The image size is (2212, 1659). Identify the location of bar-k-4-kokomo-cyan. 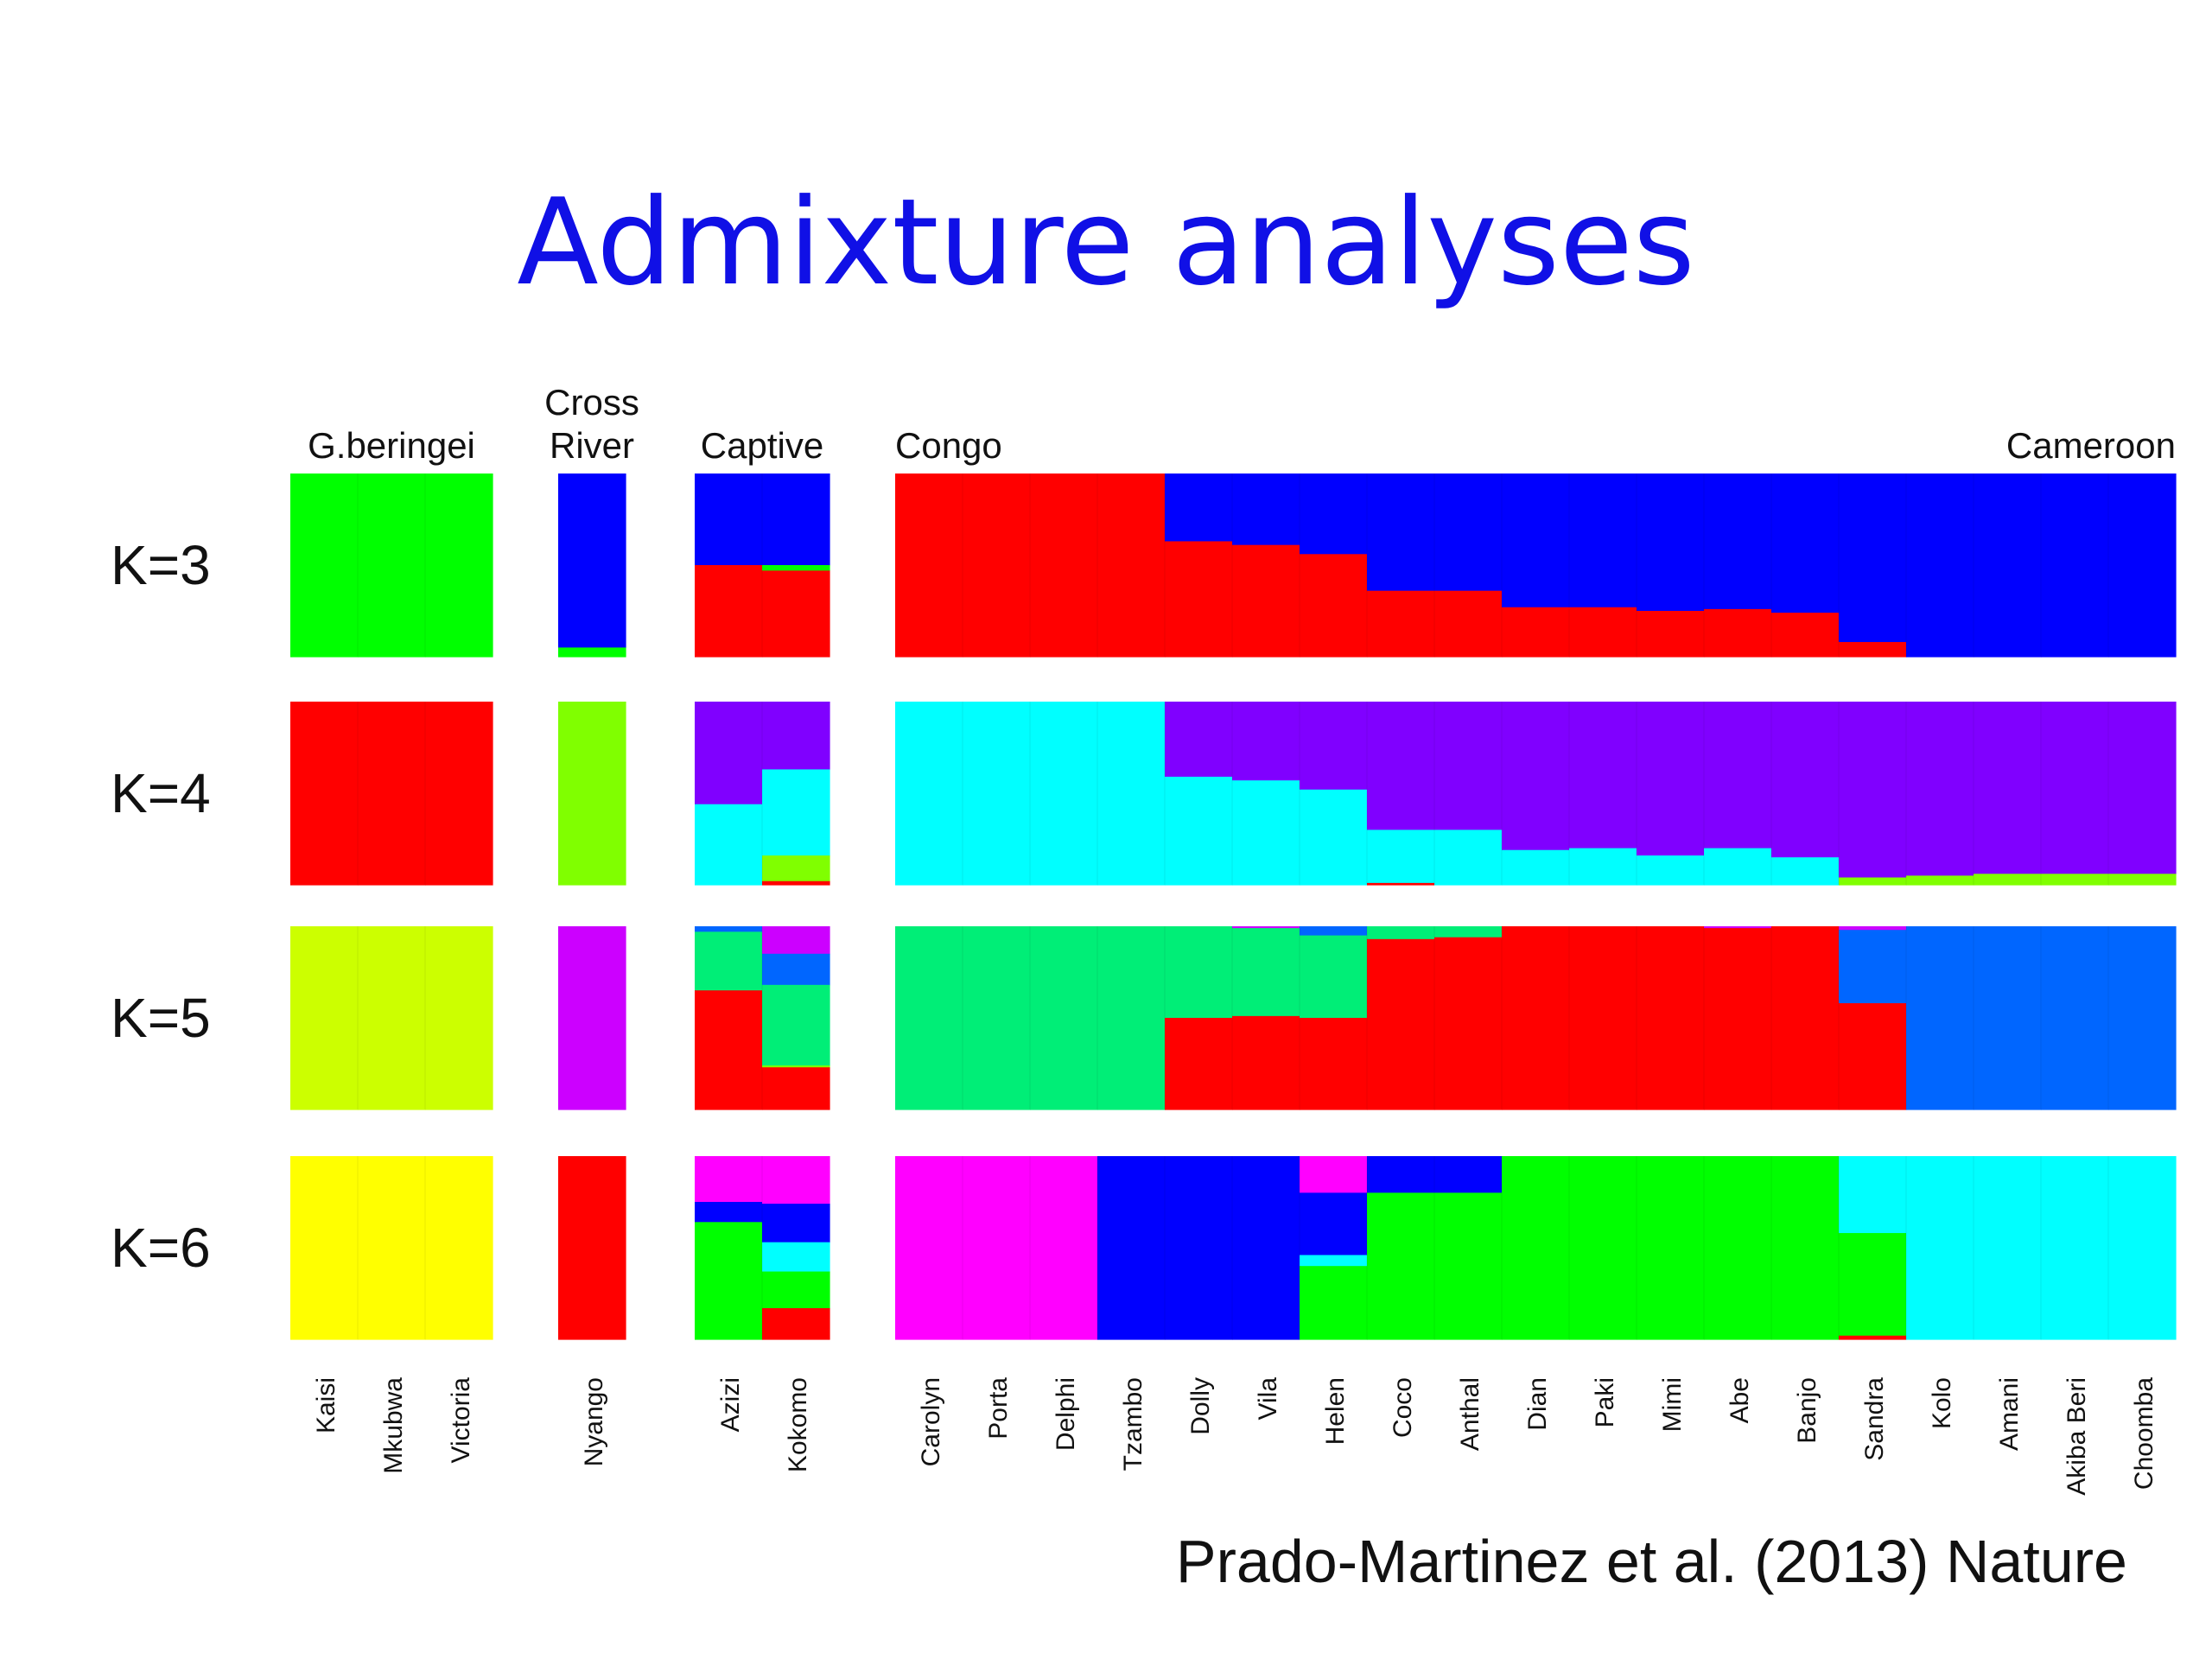
(796, 812).